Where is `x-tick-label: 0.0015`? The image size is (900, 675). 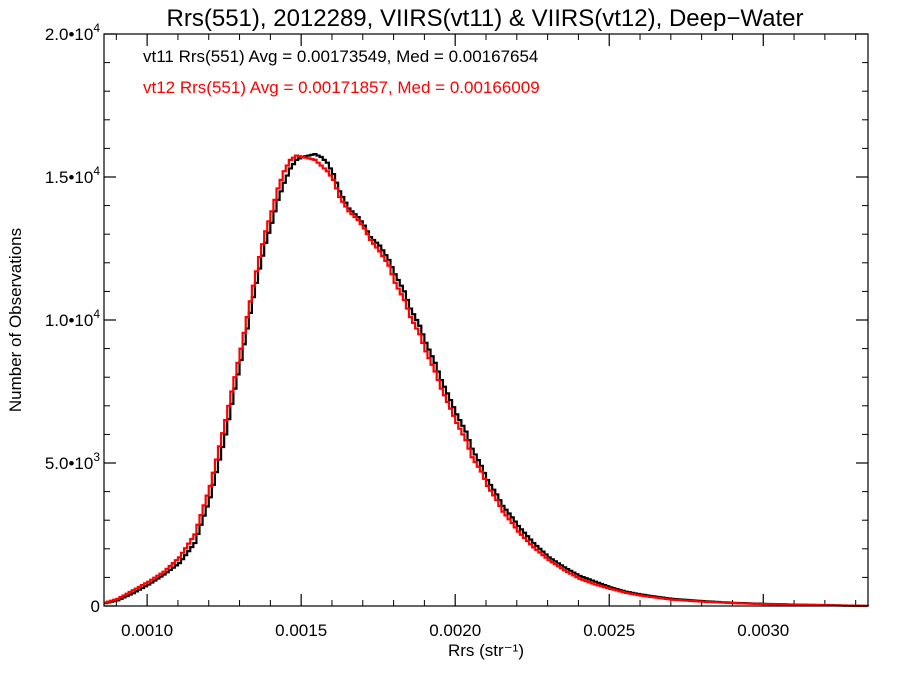 x-tick-label: 0.0015 is located at coordinates (301, 630).